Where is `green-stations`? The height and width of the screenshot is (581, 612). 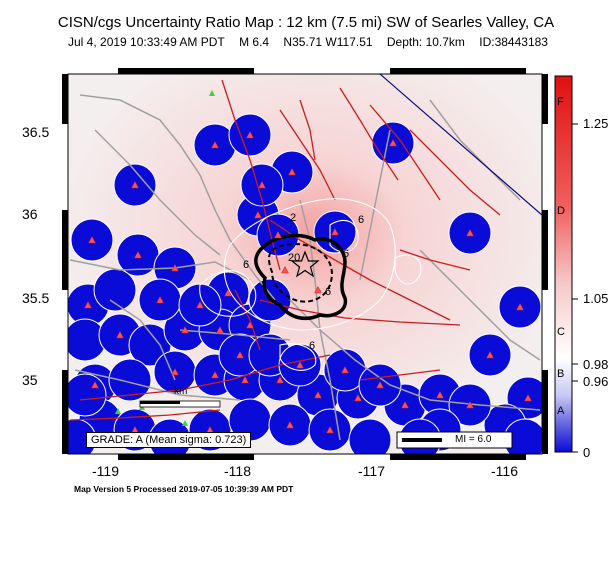 green-stations is located at coordinates (165, 258).